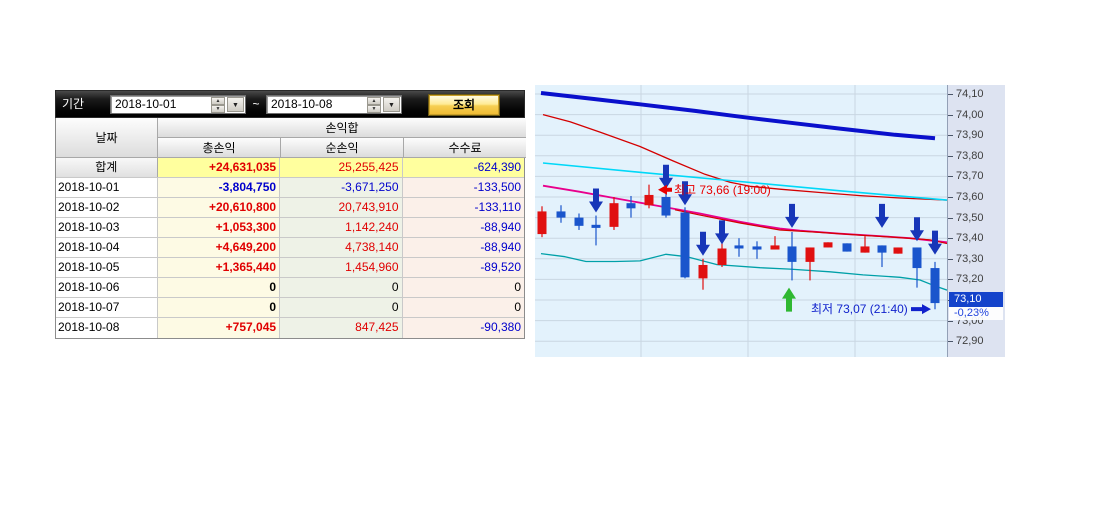 This screenshot has height=510, width=1096. I want to click on date-to-input: 2018-10-08 ▲ ▼ ▼, so click(334, 104).